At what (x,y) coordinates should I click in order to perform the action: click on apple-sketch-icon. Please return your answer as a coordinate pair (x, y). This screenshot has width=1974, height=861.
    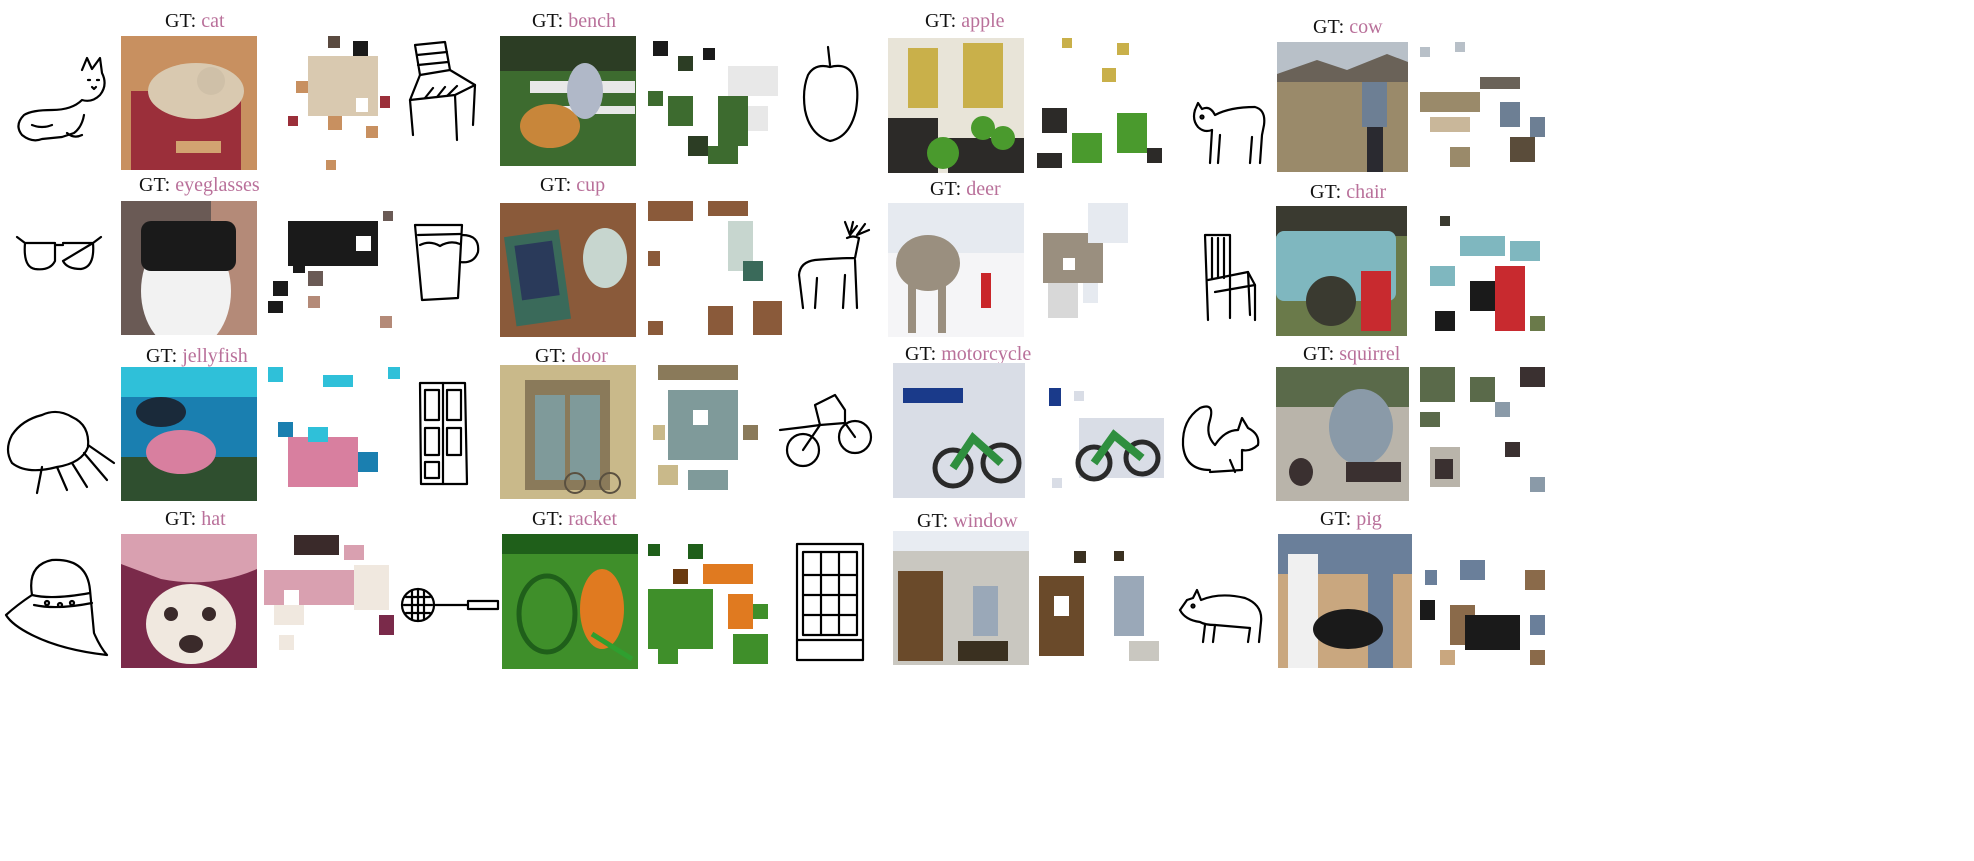
    Looking at the image, I should click on (830, 95).